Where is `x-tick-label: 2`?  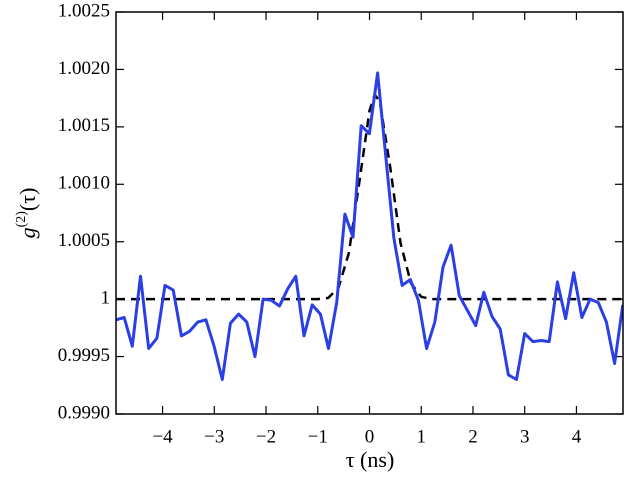
x-tick-label: 2 is located at coordinates (473, 436).